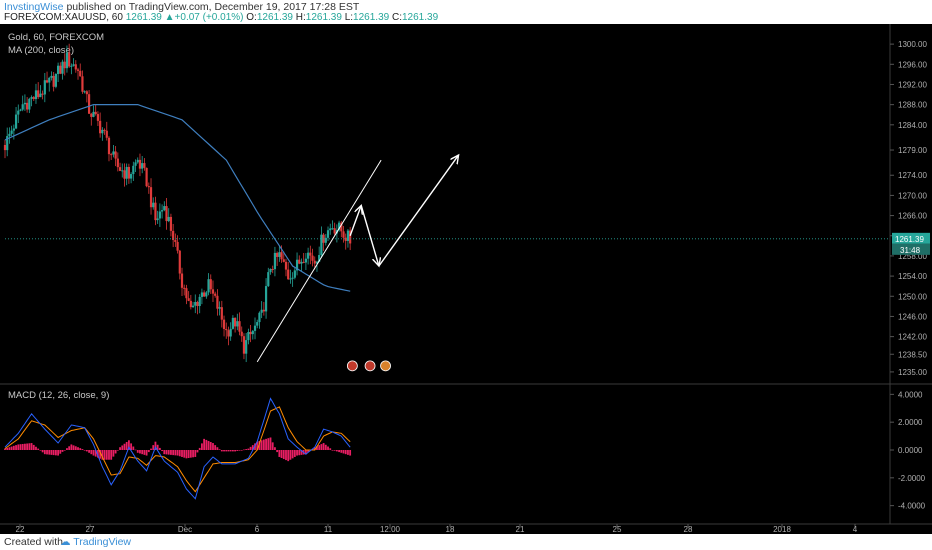  What do you see at coordinates (688, 529) in the screenshot?
I see `time-tick-label: 28` at bounding box center [688, 529].